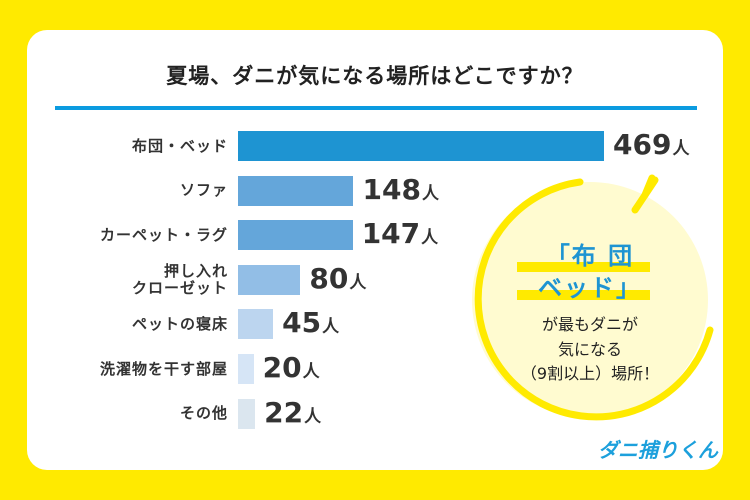 The width and height of the screenshot is (750, 500). I want to click on data-label: 22人, so click(292, 412).